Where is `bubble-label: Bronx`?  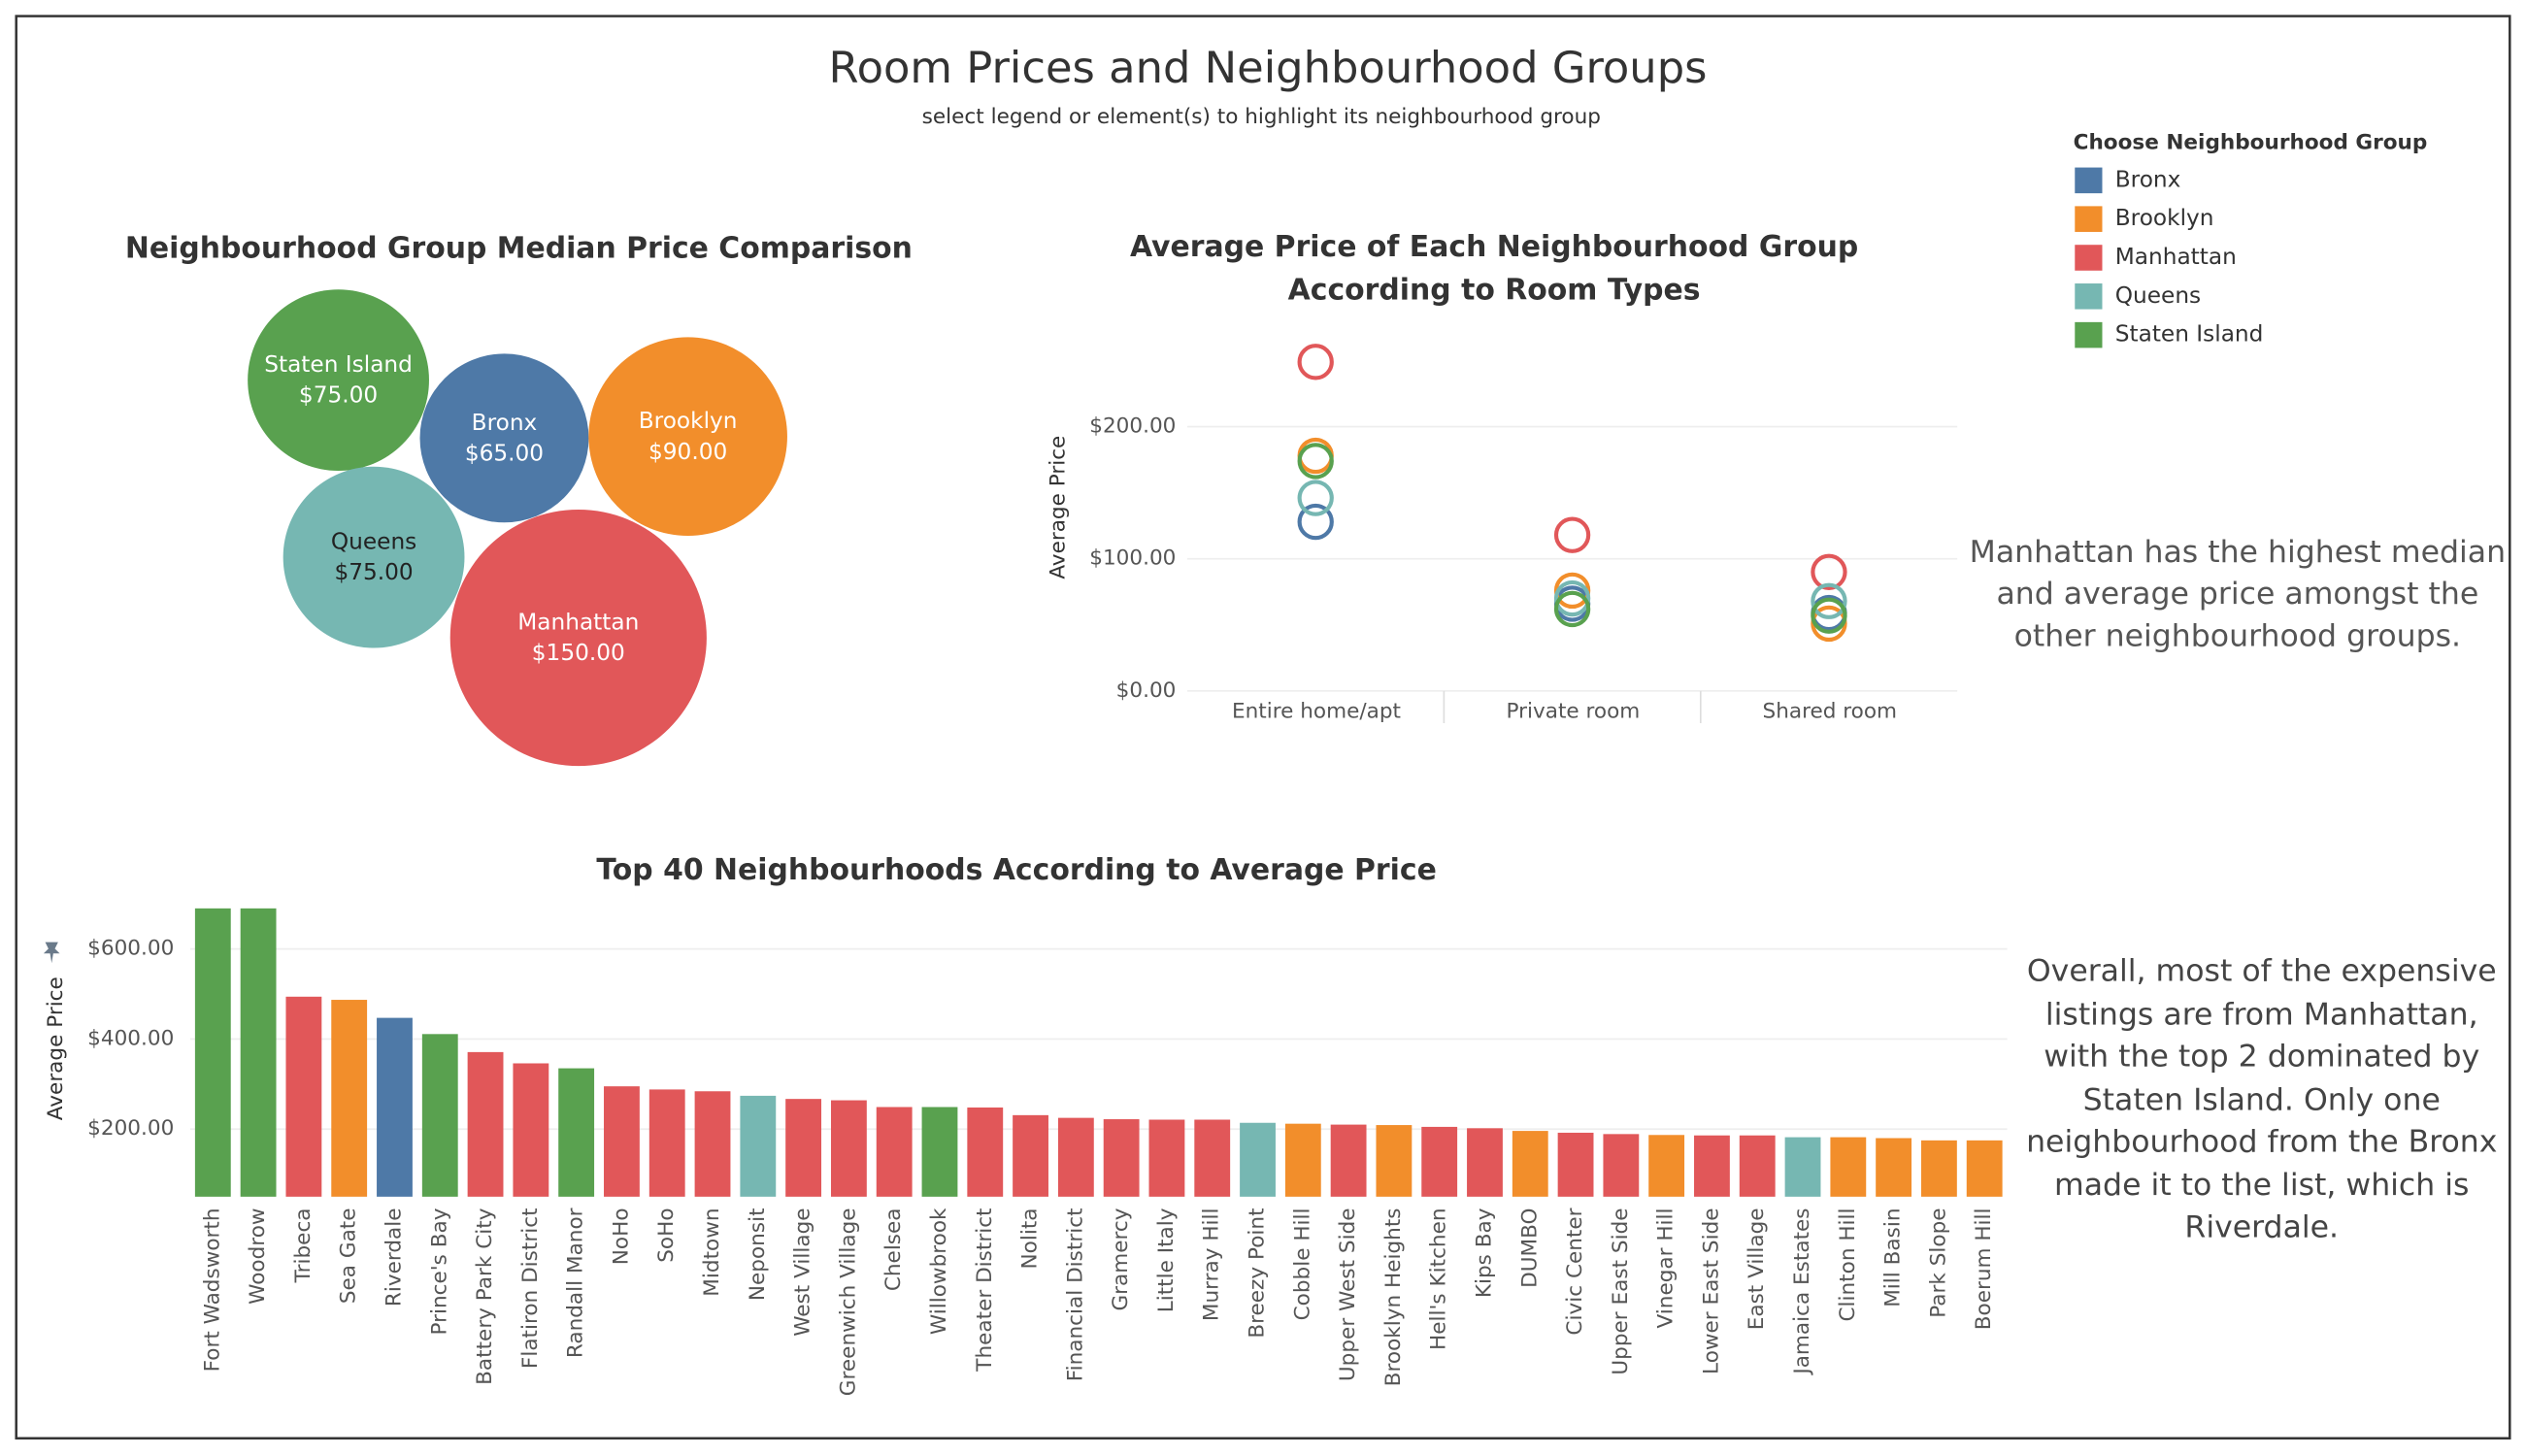
bubble-label: Bronx is located at coordinates (505, 423).